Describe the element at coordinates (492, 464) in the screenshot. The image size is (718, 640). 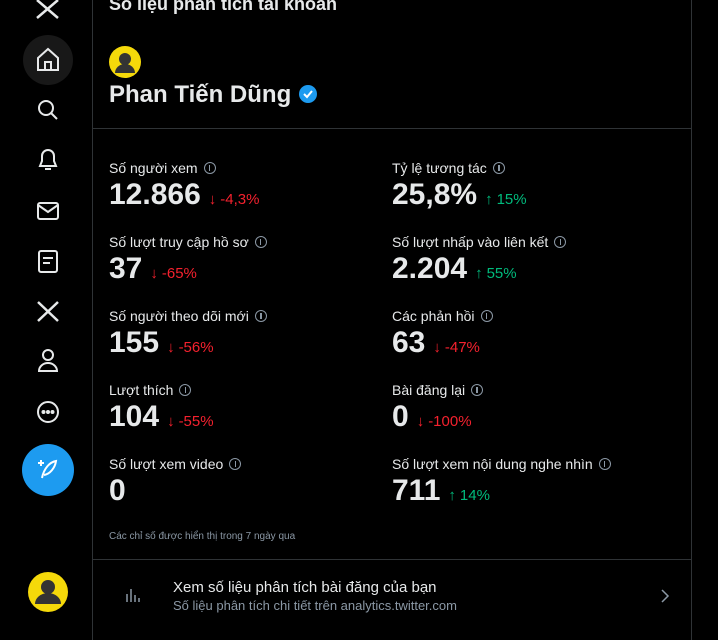
I see `metric-label-text: Số lượt xem nội dung nghe nhìn` at that location.